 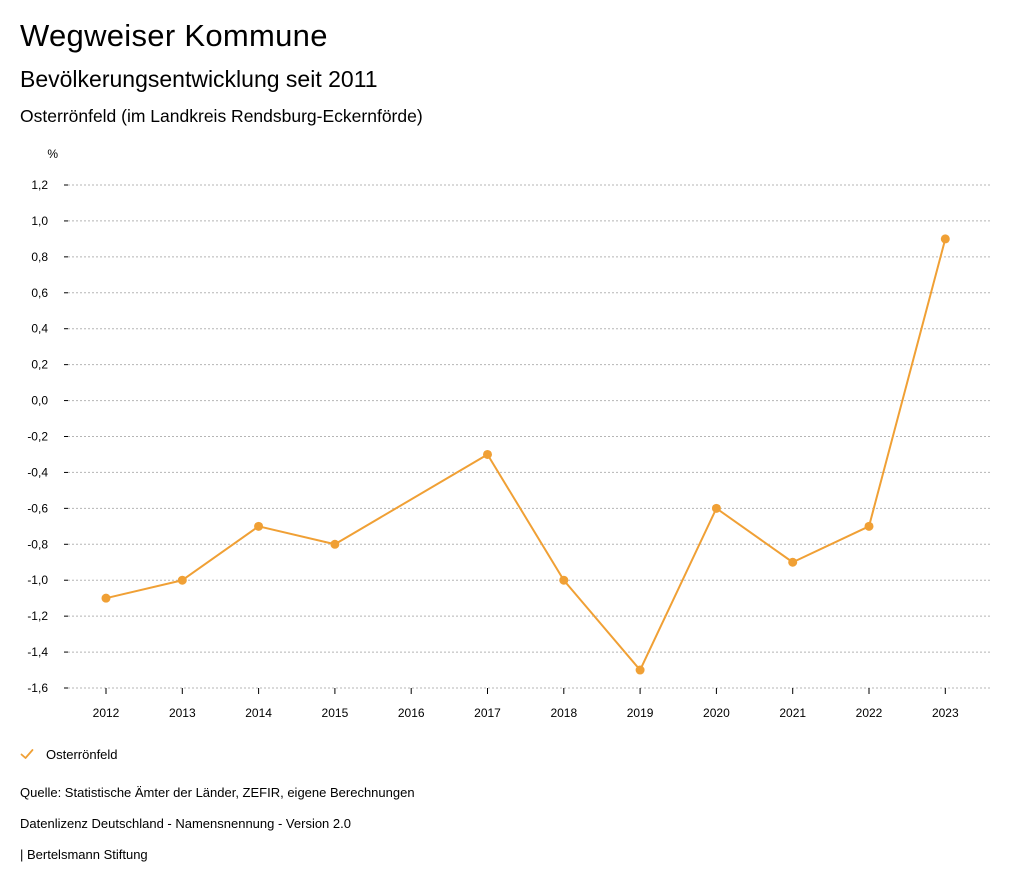 I want to click on x-tick-label: 2020, so click(x=716, y=713).